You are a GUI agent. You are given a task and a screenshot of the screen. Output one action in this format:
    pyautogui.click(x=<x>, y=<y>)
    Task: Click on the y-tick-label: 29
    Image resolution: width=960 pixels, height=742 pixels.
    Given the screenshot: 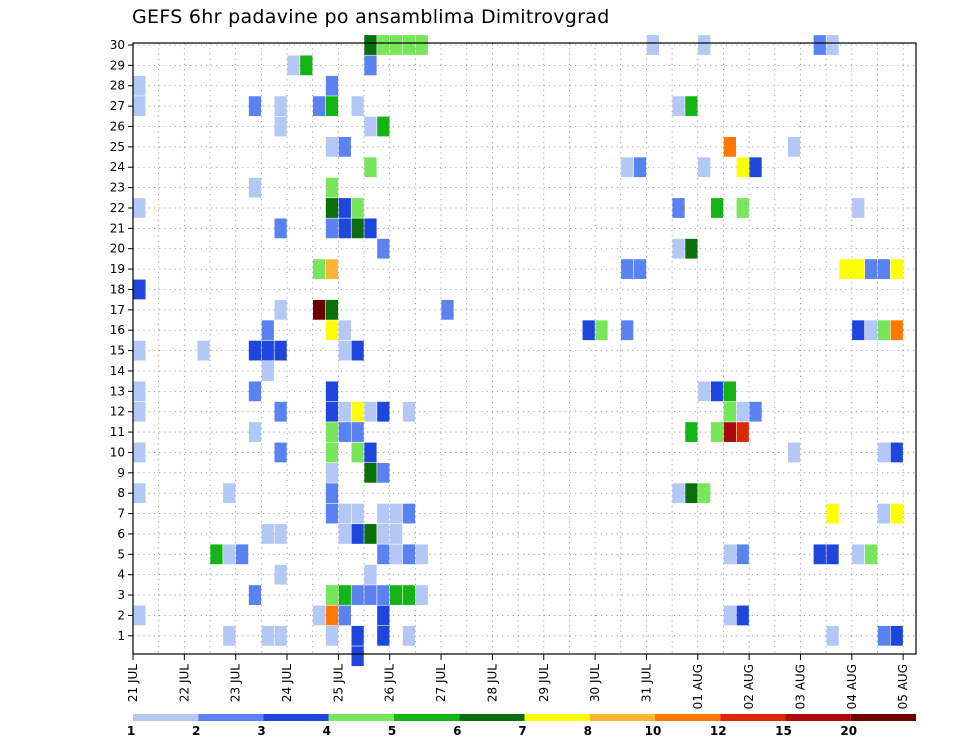 What is the action you would take?
    pyautogui.click(x=117, y=65)
    